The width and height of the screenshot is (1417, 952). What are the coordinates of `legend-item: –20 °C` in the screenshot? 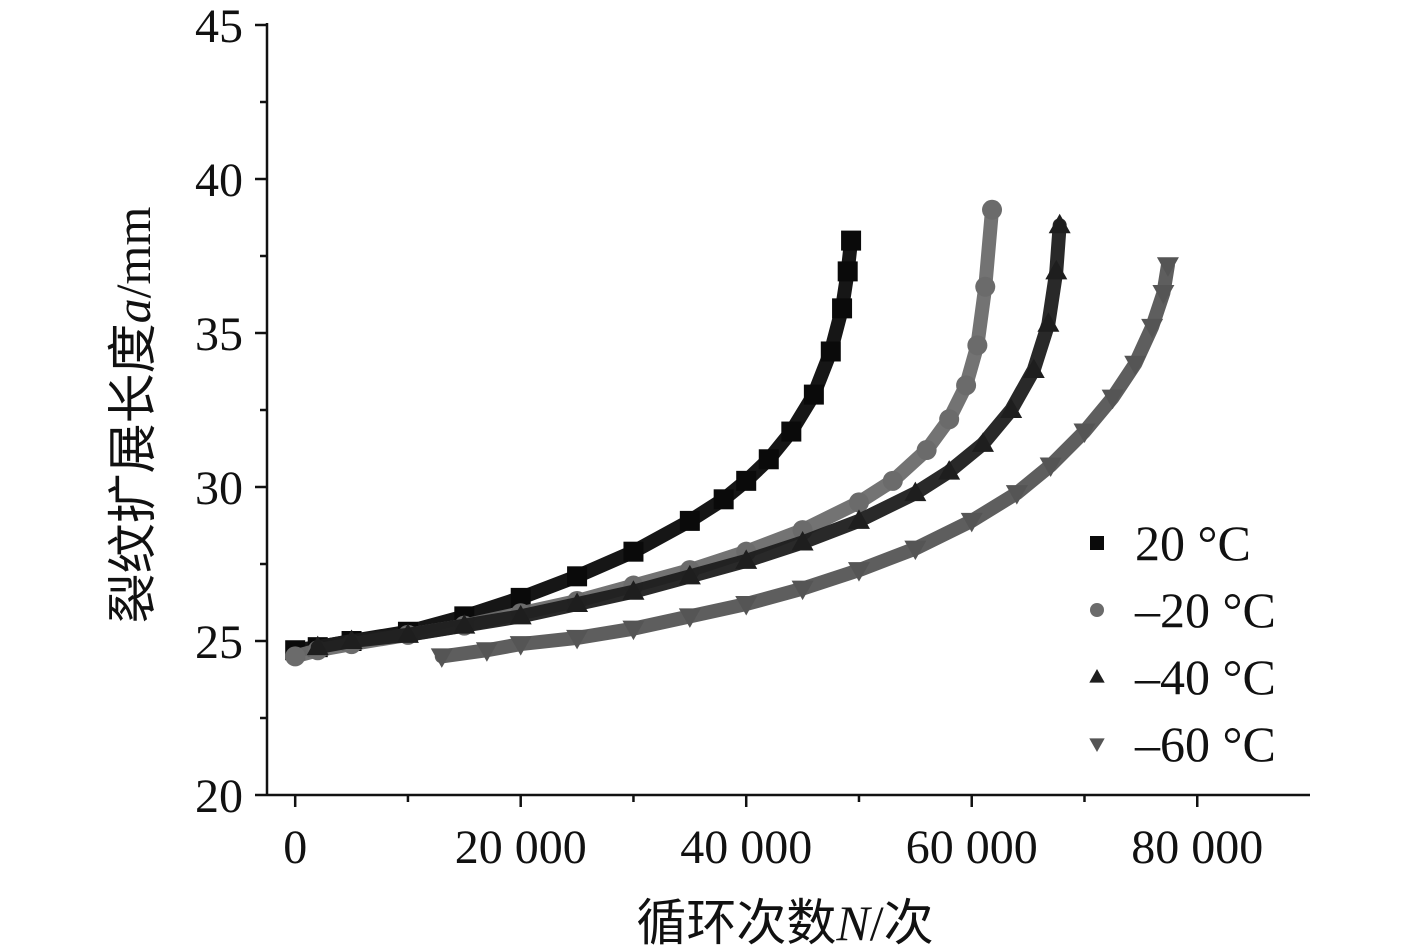 It's located at (1183, 610).